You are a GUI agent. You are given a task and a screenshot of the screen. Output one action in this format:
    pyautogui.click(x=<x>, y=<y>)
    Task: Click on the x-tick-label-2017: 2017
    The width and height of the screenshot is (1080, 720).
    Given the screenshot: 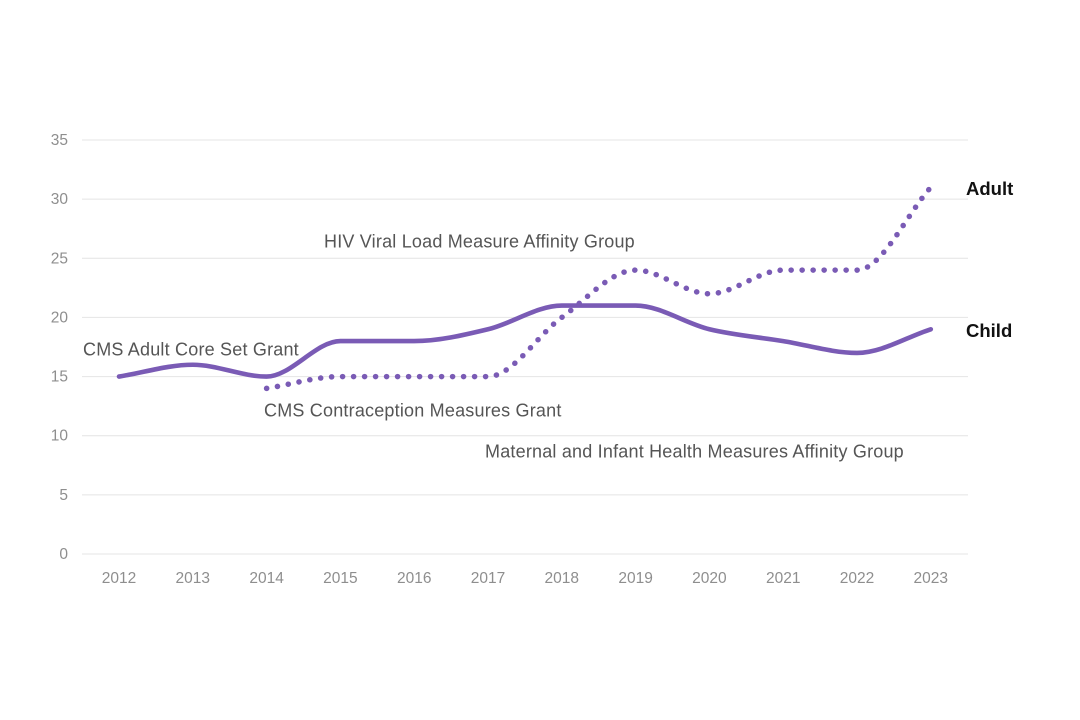 What is the action you would take?
    pyautogui.click(x=488, y=578)
    